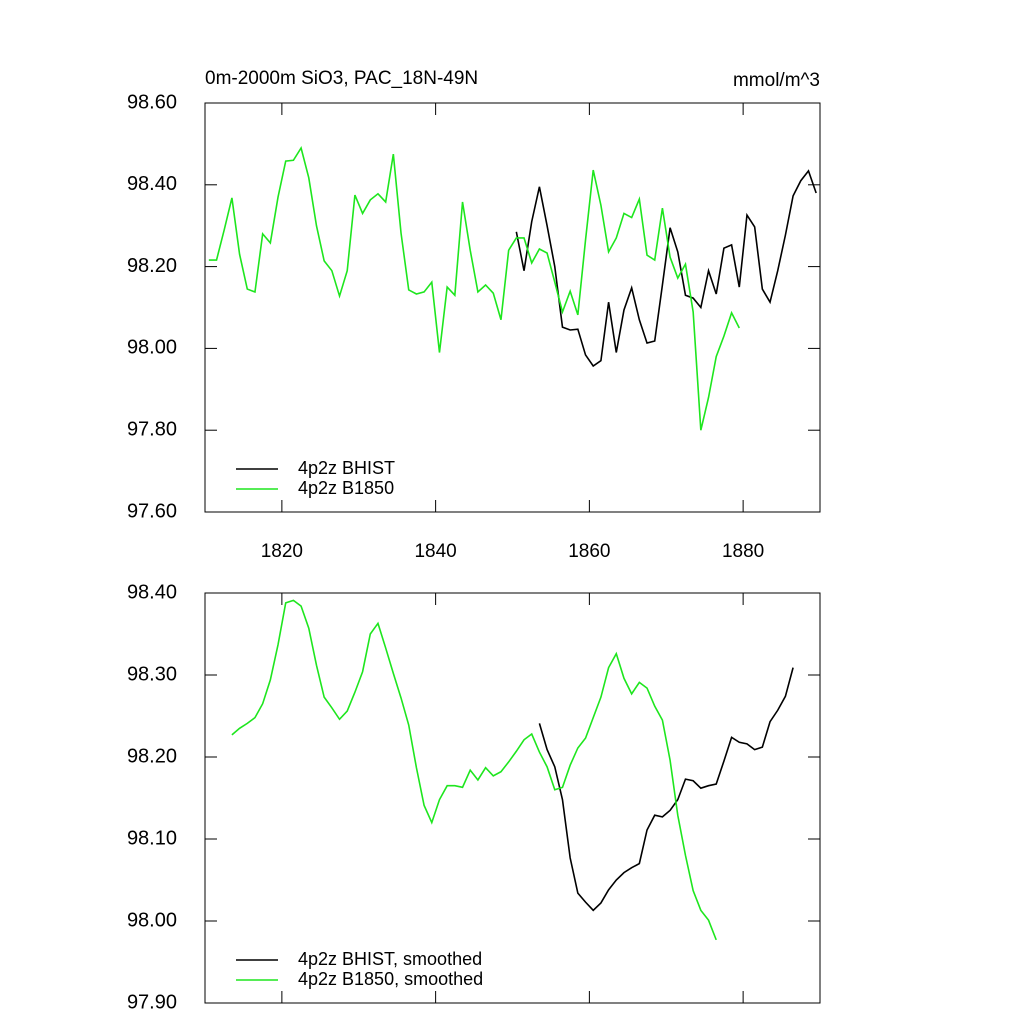  Describe the element at coordinates (152, 674) in the screenshot. I see `y-tick-label: 98.30` at that location.